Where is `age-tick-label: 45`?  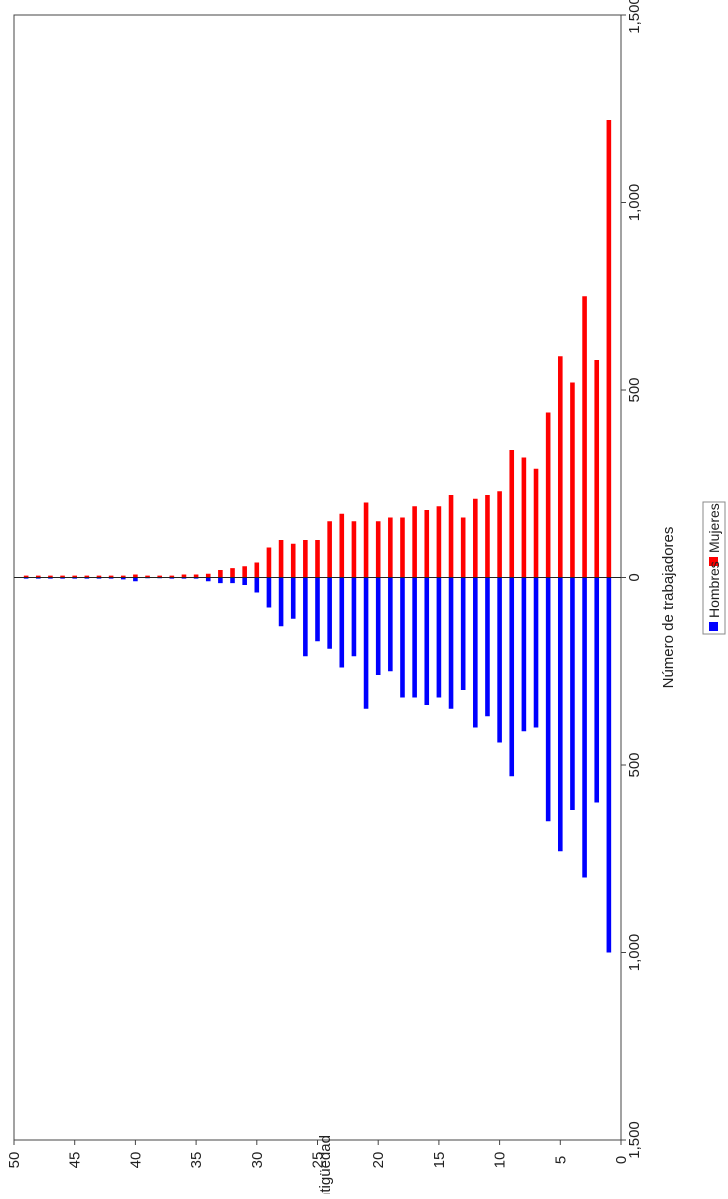 age-tick-label: 45 is located at coordinates (75, 1160).